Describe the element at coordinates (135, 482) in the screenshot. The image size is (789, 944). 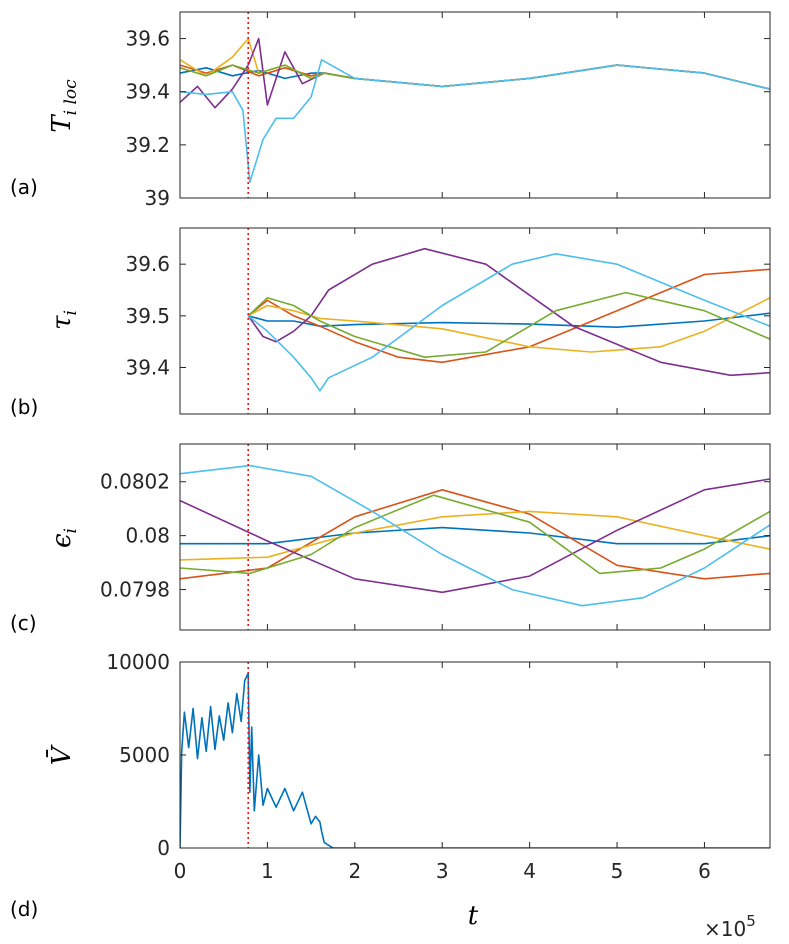
I see `y-tick-label: 0.0802` at that location.